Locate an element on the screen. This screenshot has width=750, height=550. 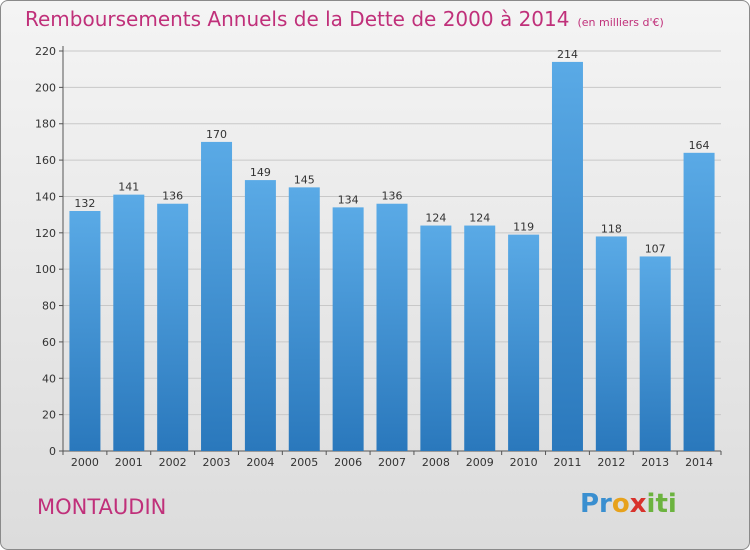
x-tick-label: 2012 is located at coordinates (611, 462).